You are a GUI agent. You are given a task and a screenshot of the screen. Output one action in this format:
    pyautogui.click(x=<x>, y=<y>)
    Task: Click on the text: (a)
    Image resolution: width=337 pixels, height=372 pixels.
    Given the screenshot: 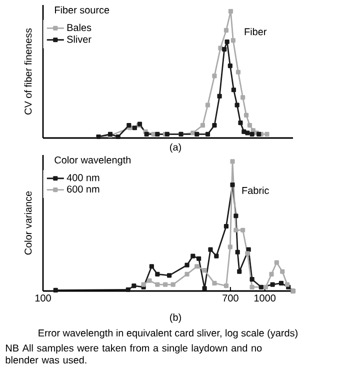 What is the action you would take?
    pyautogui.click(x=175, y=148)
    